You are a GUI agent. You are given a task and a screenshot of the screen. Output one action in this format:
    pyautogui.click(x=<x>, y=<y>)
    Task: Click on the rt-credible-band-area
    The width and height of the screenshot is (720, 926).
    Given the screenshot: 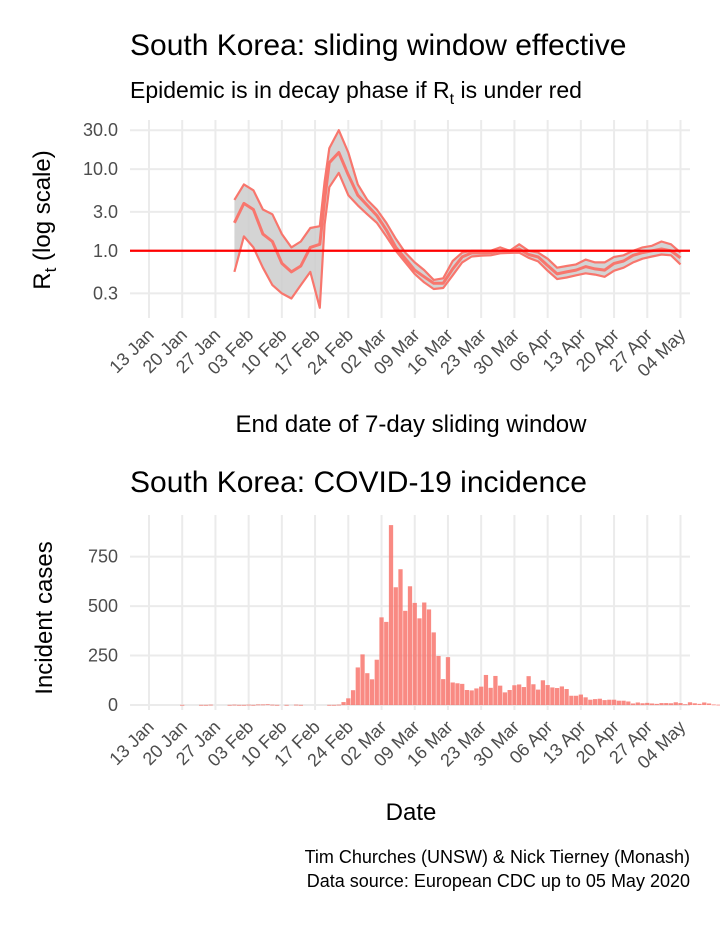 What is the action you would take?
    pyautogui.click(x=457, y=219)
    